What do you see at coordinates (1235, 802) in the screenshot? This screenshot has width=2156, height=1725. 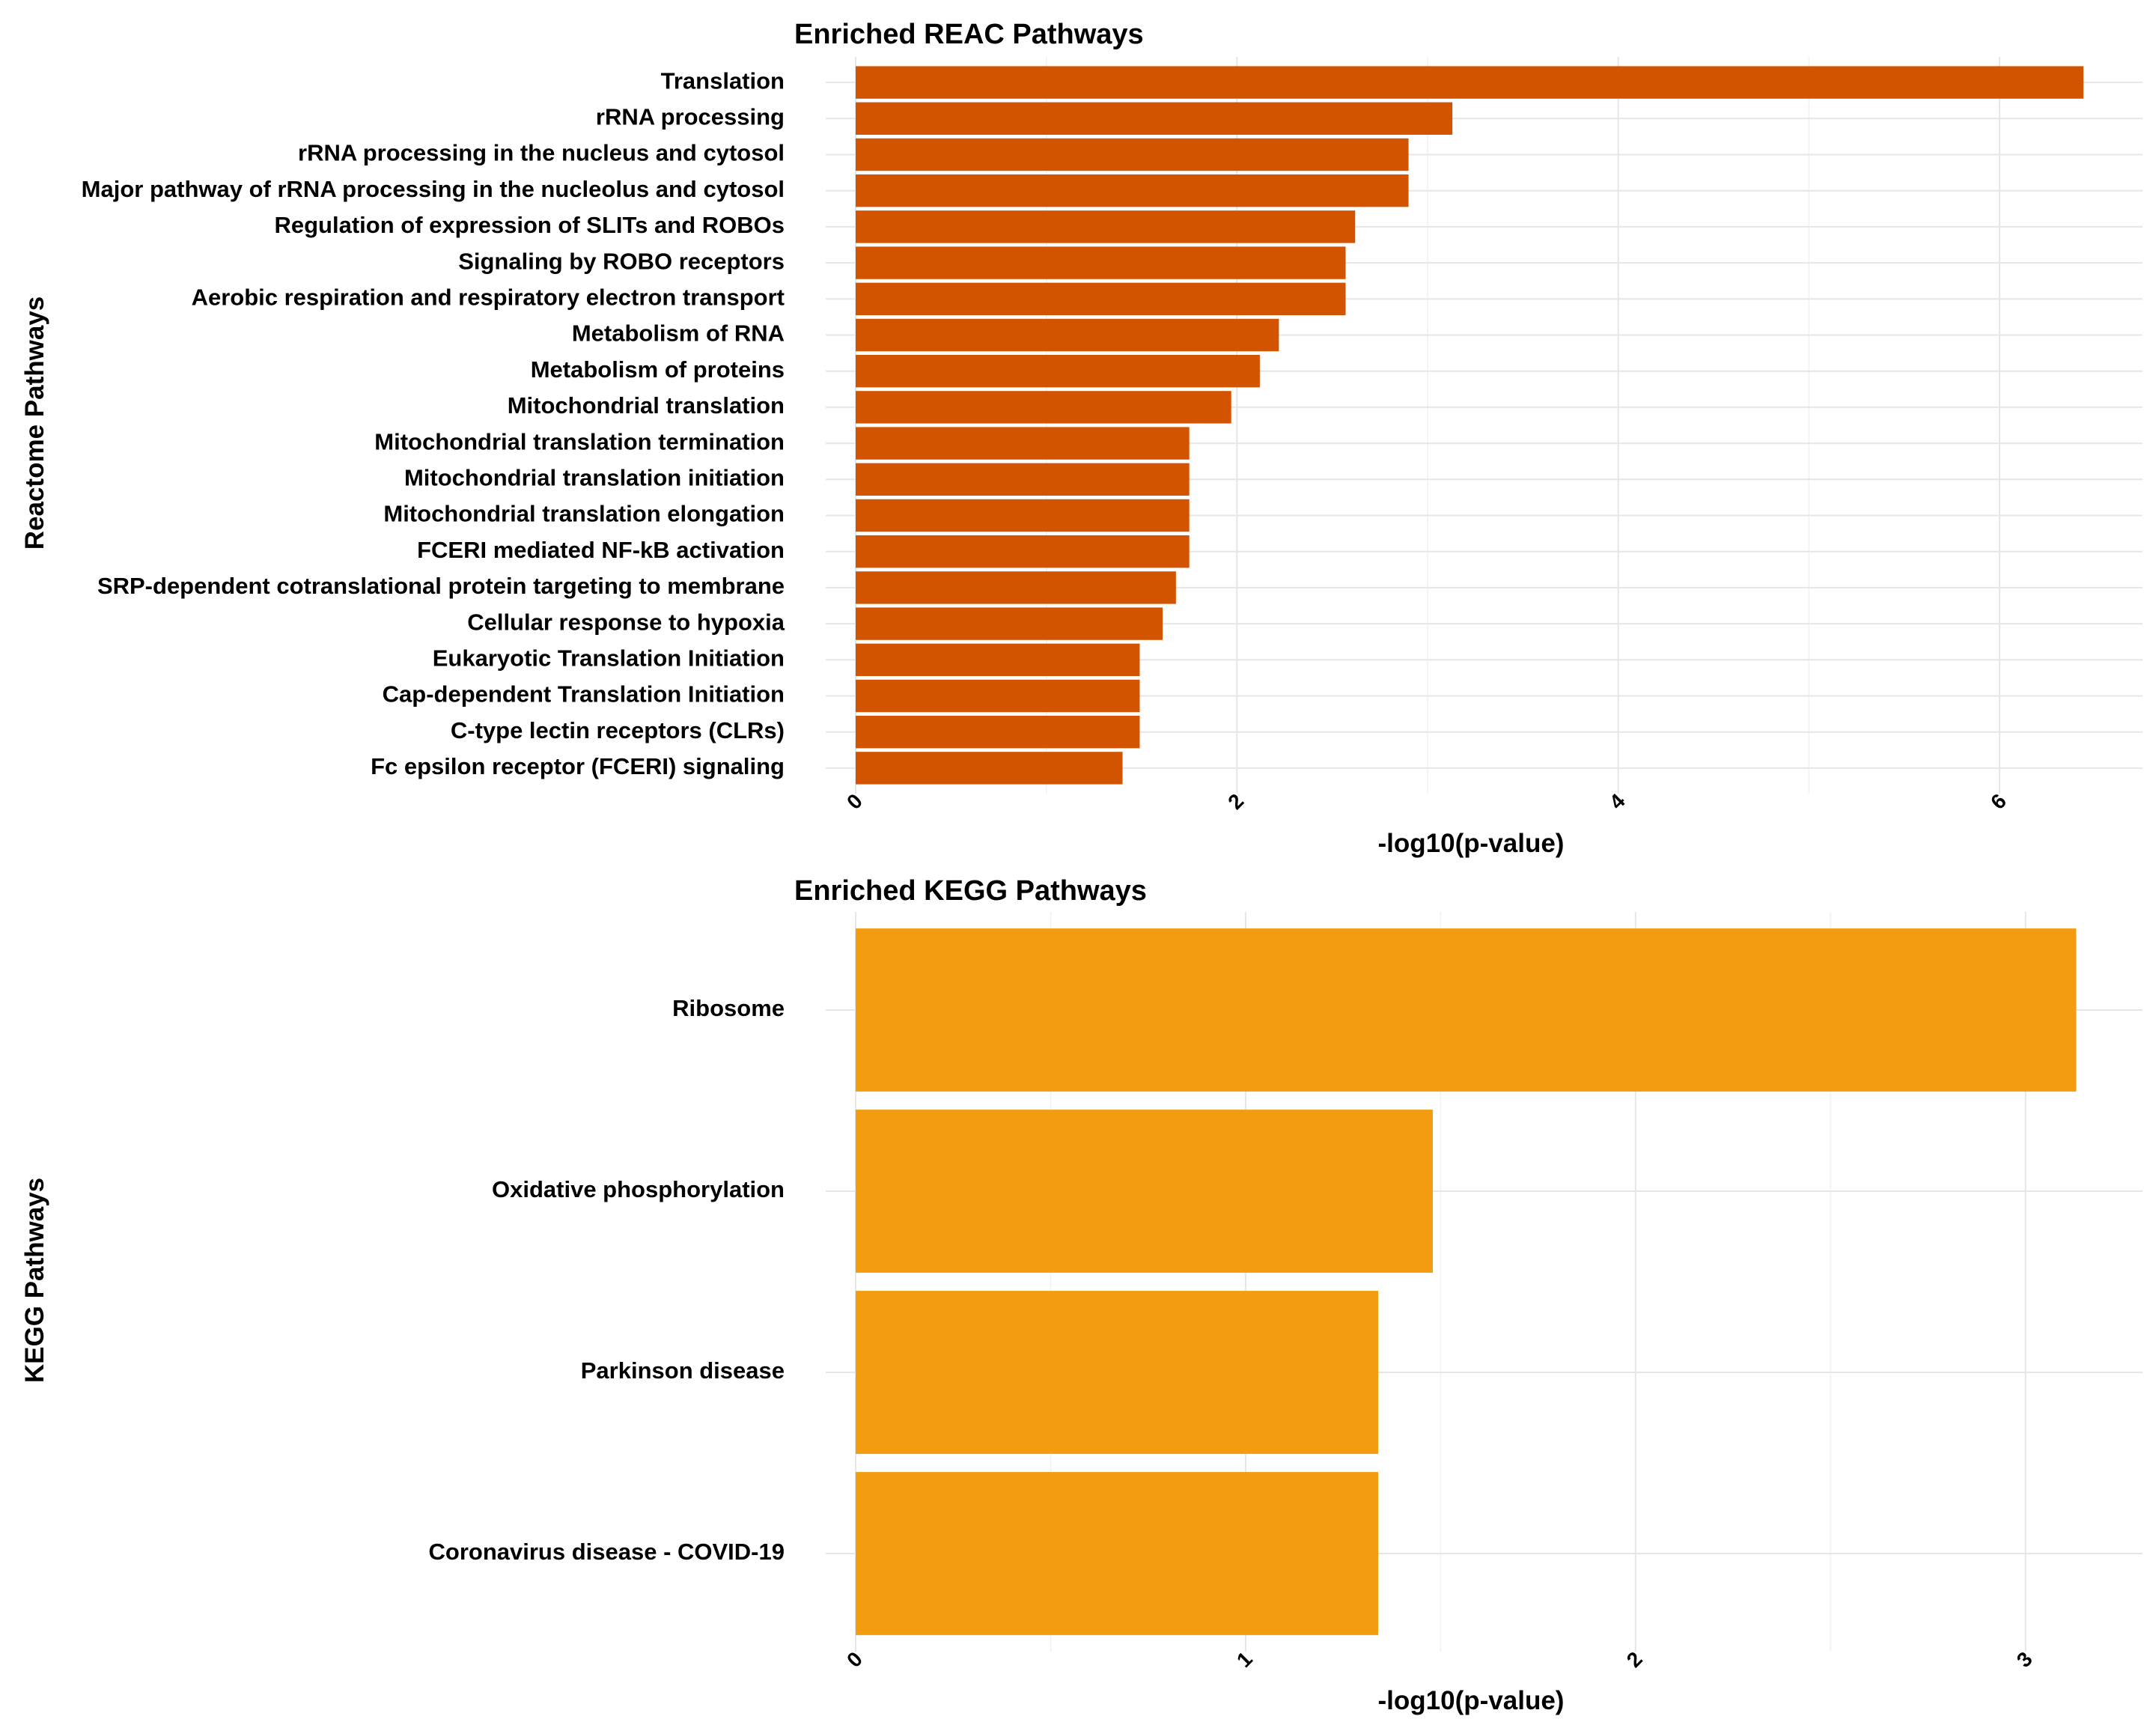 I see `reac-x-tick-label: 2` at bounding box center [1235, 802].